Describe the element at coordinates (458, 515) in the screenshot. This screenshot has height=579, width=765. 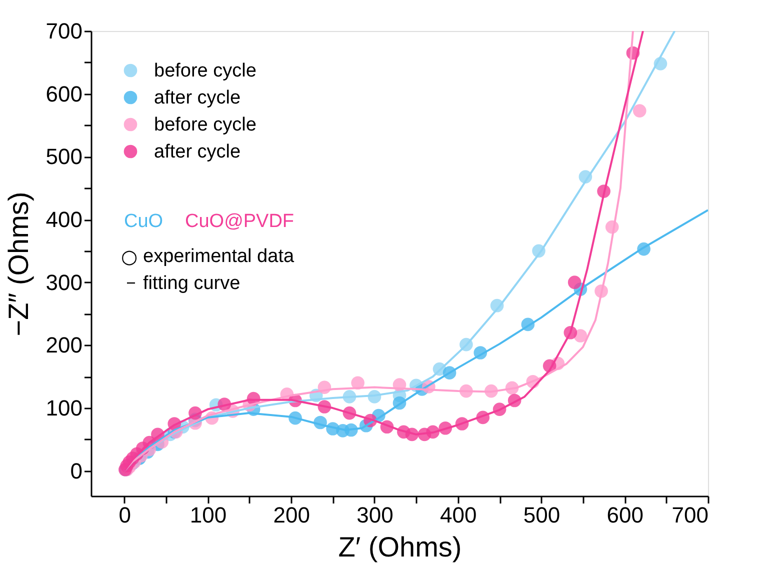
I see `x-tick-label: 400` at that location.